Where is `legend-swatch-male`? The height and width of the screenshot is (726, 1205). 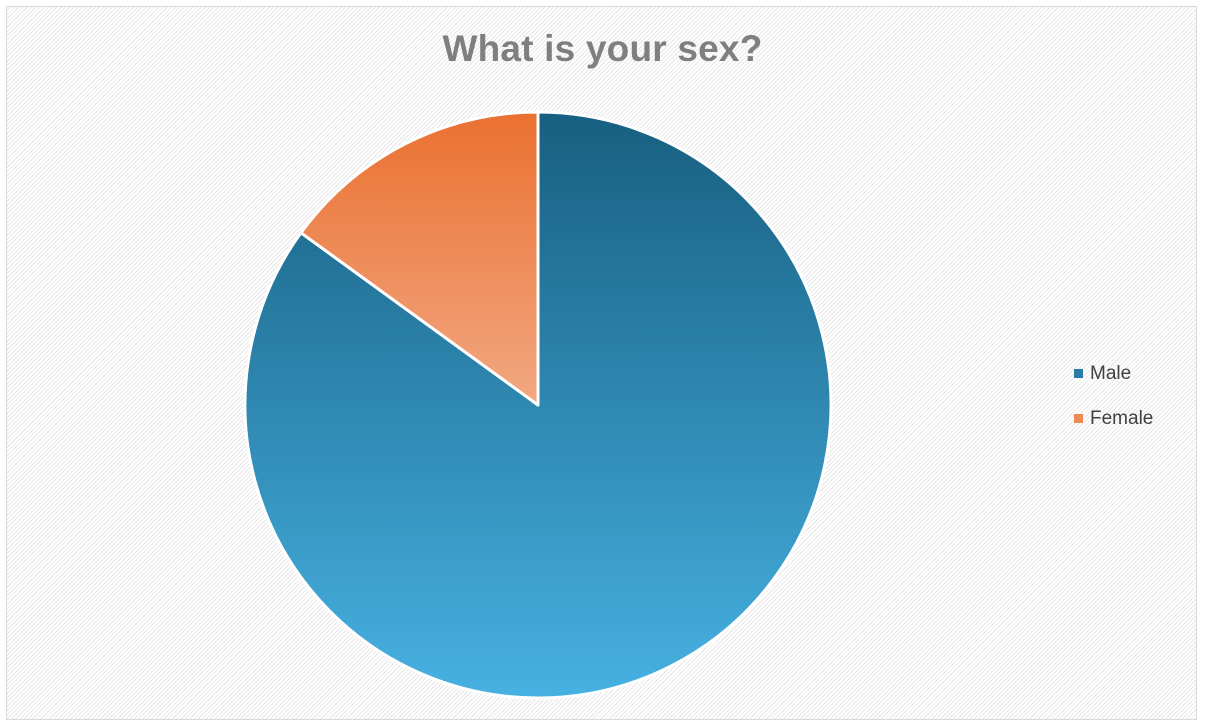 legend-swatch-male is located at coordinates (1078, 373).